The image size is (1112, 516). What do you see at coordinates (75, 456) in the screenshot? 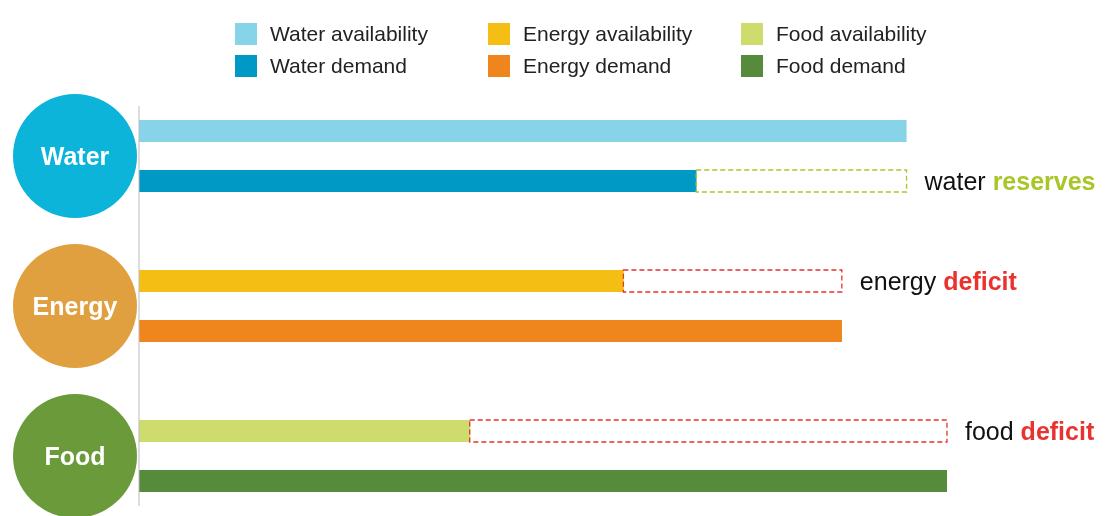
I see `y-tick-label: Food` at bounding box center [75, 456].